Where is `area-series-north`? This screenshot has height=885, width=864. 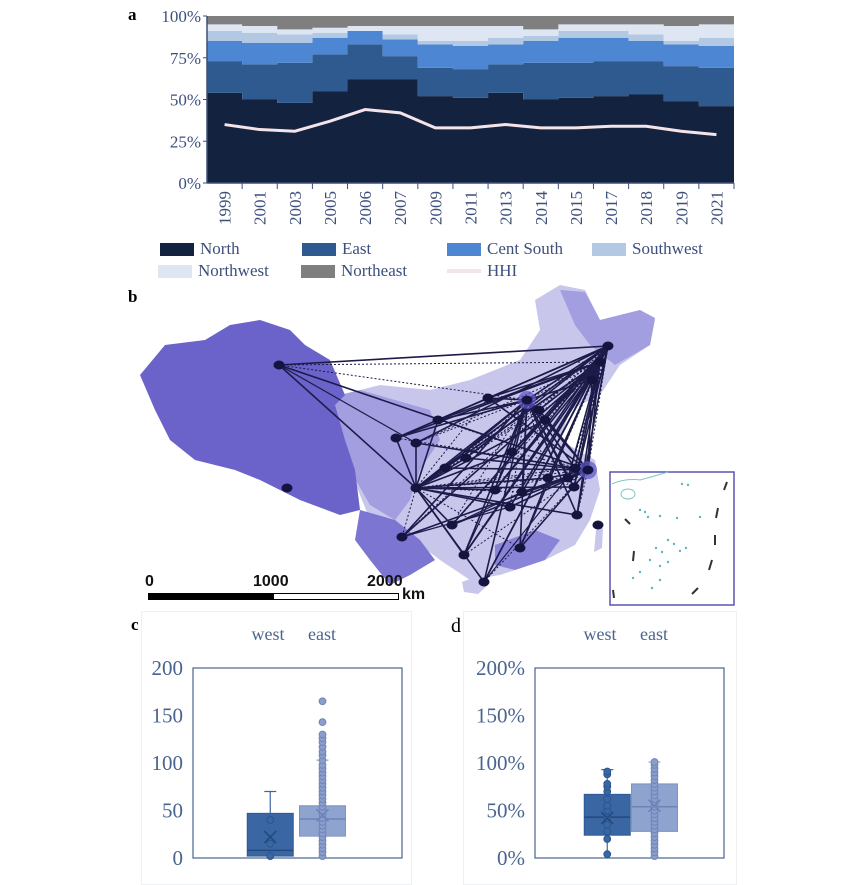 area-series-north is located at coordinates (470, 131).